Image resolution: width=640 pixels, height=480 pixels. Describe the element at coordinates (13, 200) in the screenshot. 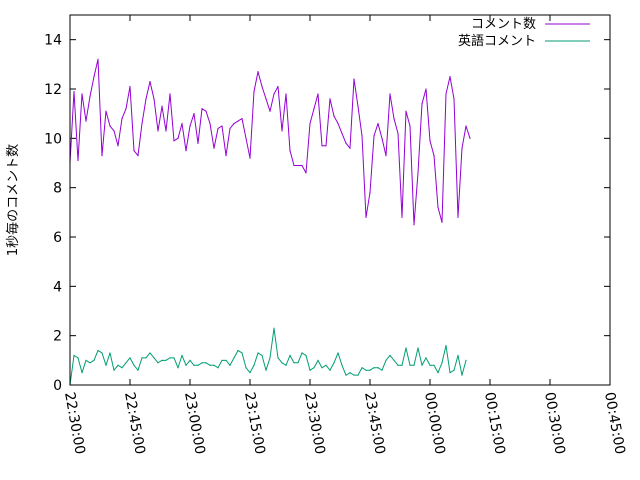

I see `y-axis-label: 1秒毎のコメント数` at that location.